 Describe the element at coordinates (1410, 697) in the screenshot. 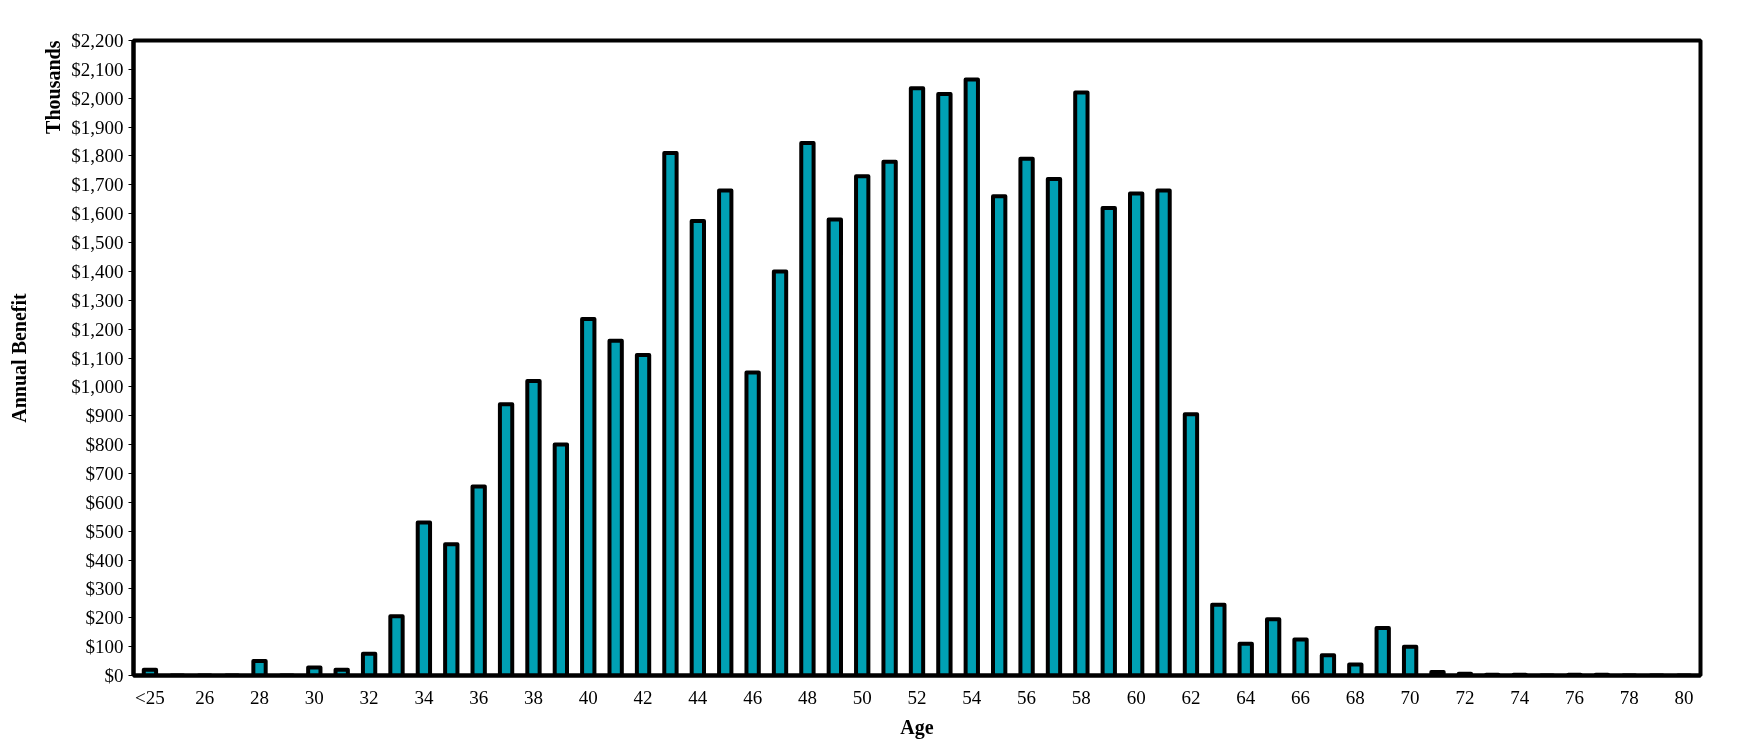

I see `x-tick-label: 70` at that location.